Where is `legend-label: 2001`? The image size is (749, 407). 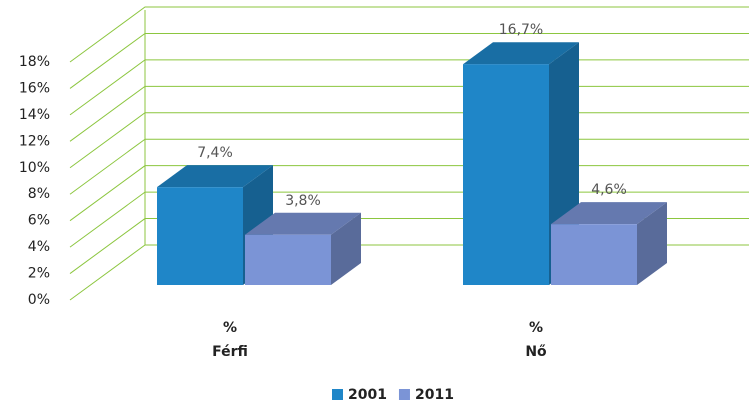
legend-label: 2001 is located at coordinates (367, 395).